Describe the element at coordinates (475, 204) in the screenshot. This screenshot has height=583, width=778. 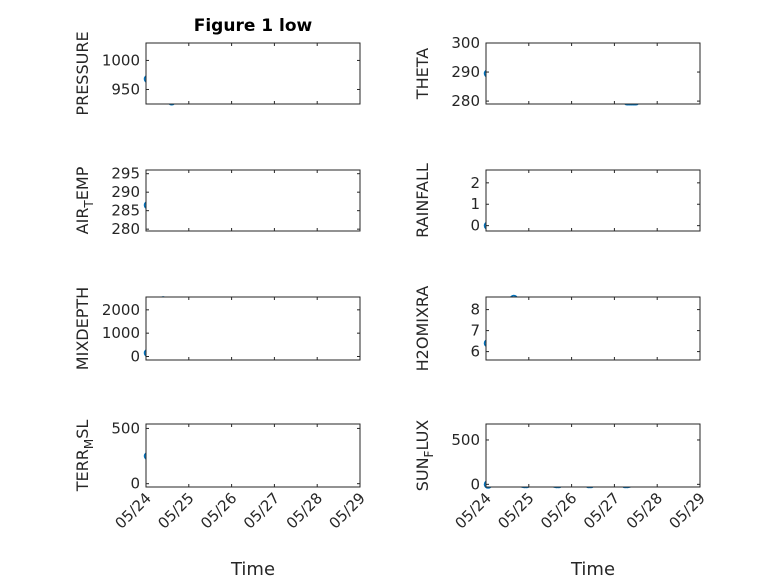
I see `y-tick-label: 1` at that location.